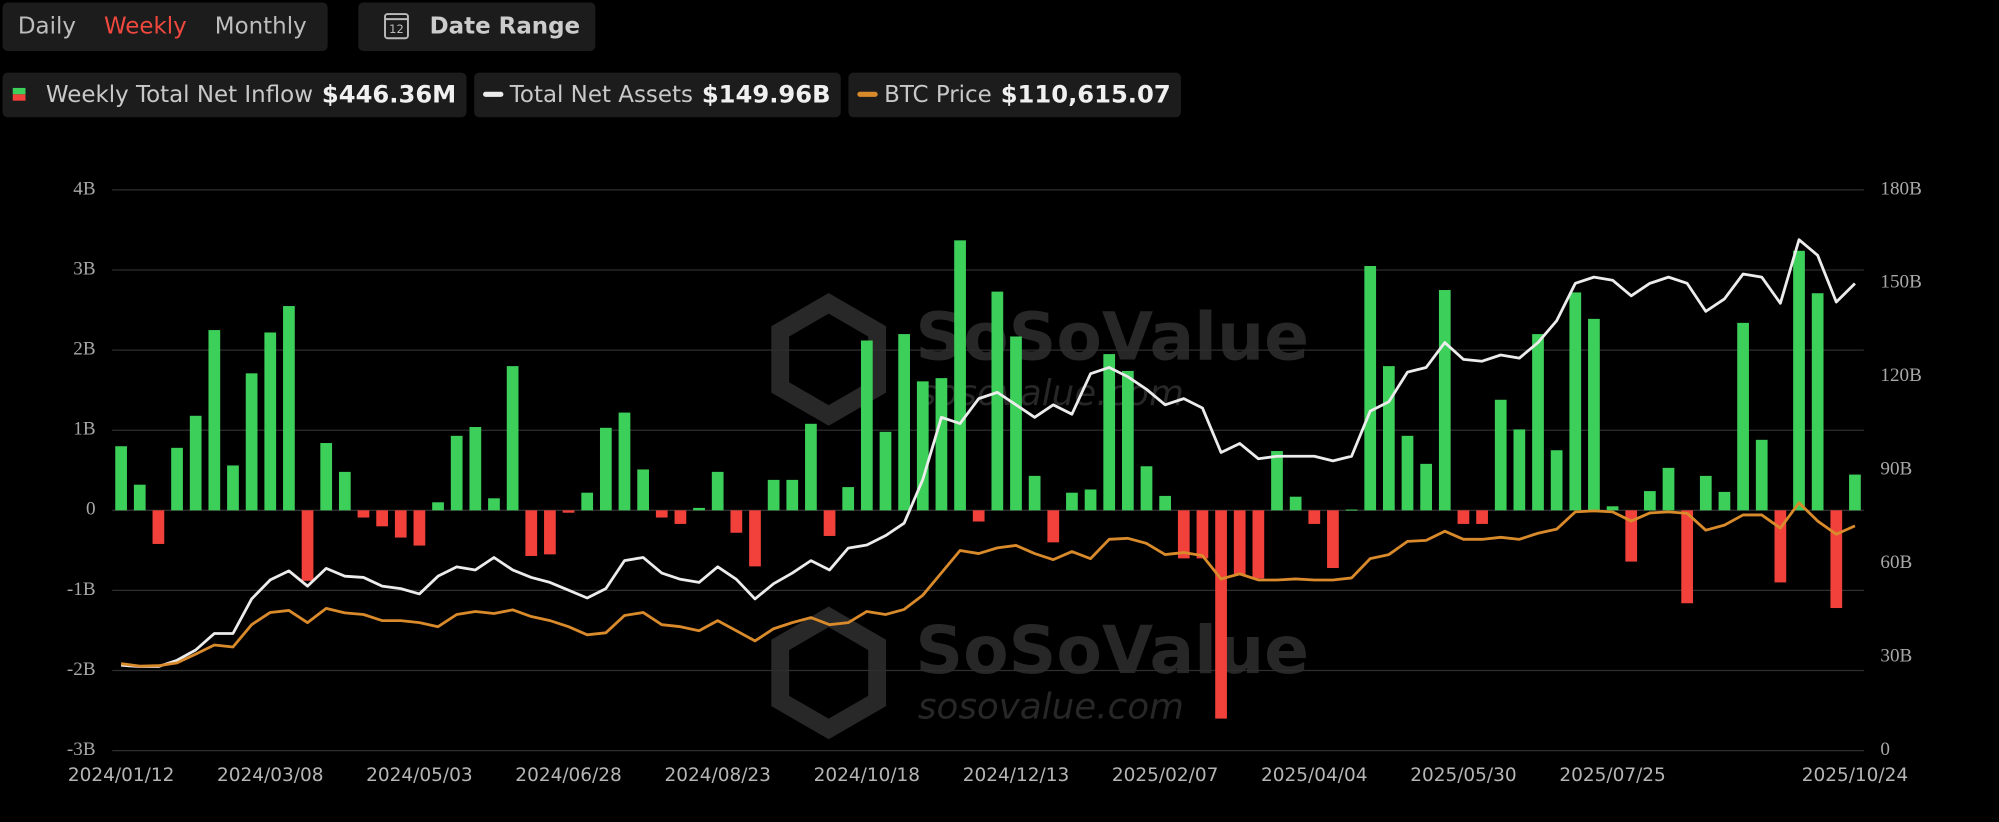 The height and width of the screenshot is (822, 1999). What do you see at coordinates (47, 26) in the screenshot?
I see `range-option: Daily` at bounding box center [47, 26].